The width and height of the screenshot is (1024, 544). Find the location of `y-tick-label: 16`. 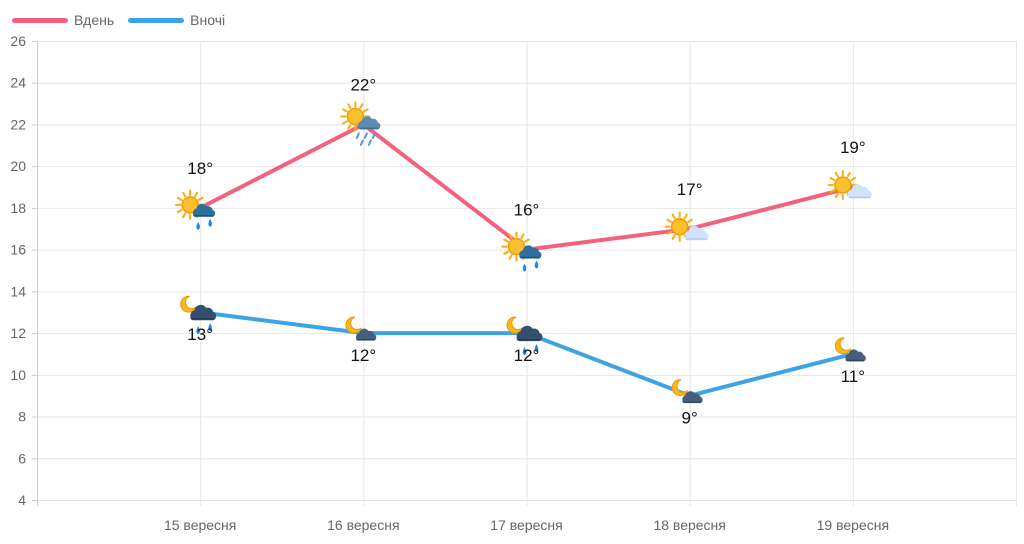

y-tick-label: 16 is located at coordinates (18, 250).